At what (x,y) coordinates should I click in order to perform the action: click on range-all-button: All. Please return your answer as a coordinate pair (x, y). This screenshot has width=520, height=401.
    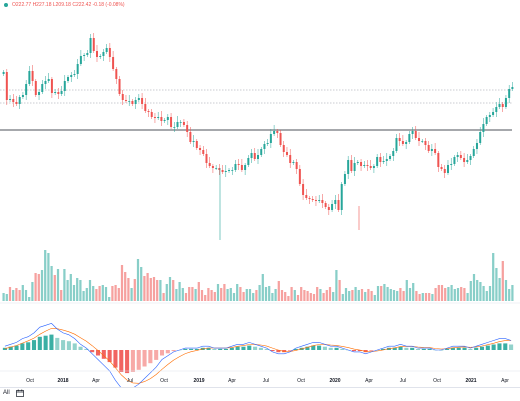
    Looking at the image, I should click on (6, 393).